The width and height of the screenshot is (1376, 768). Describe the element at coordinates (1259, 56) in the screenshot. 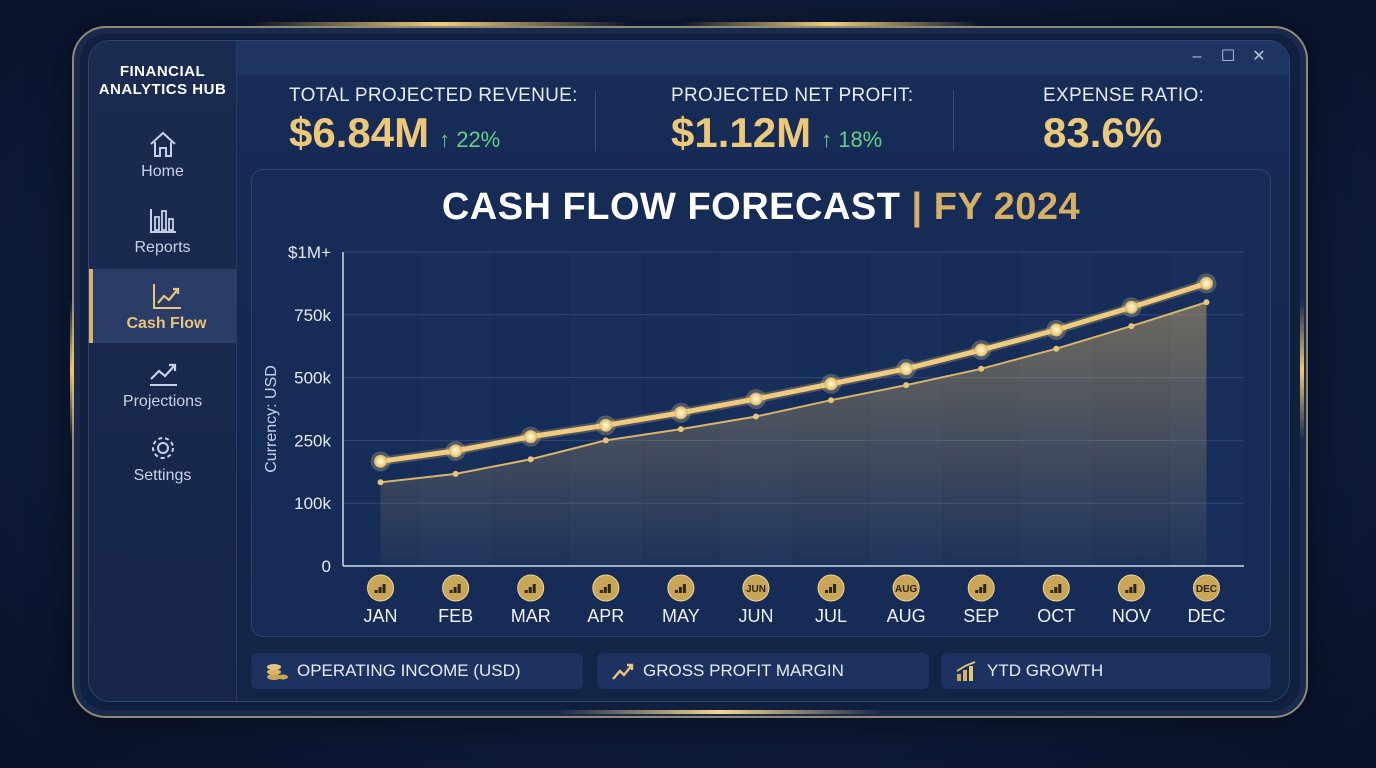

I see `close-button: ✕` at that location.